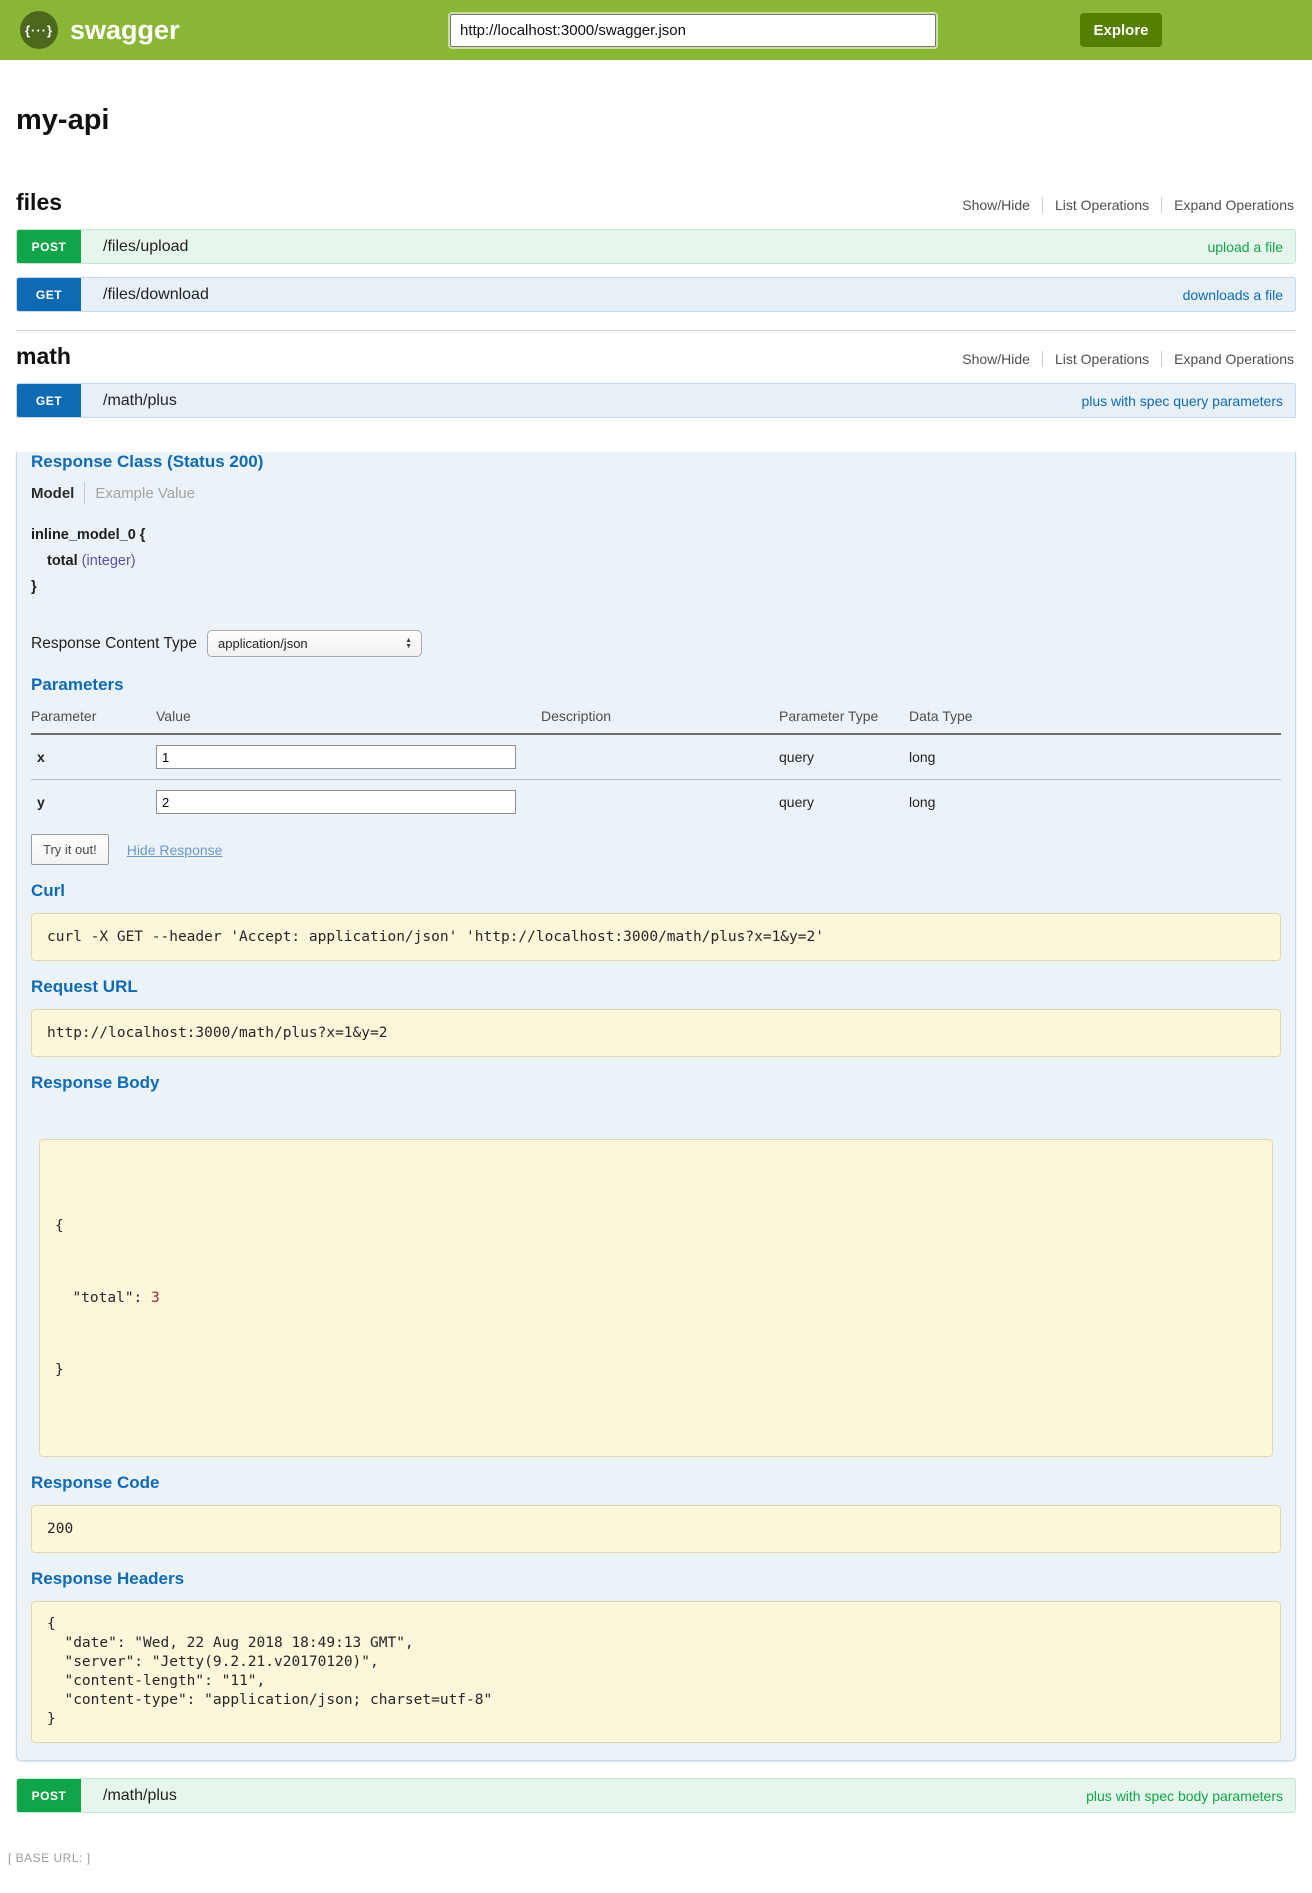 Image resolution: width=1312 pixels, height=1893 pixels. Describe the element at coordinates (656, 1529) in the screenshot. I see `response-code-box: 200` at that location.